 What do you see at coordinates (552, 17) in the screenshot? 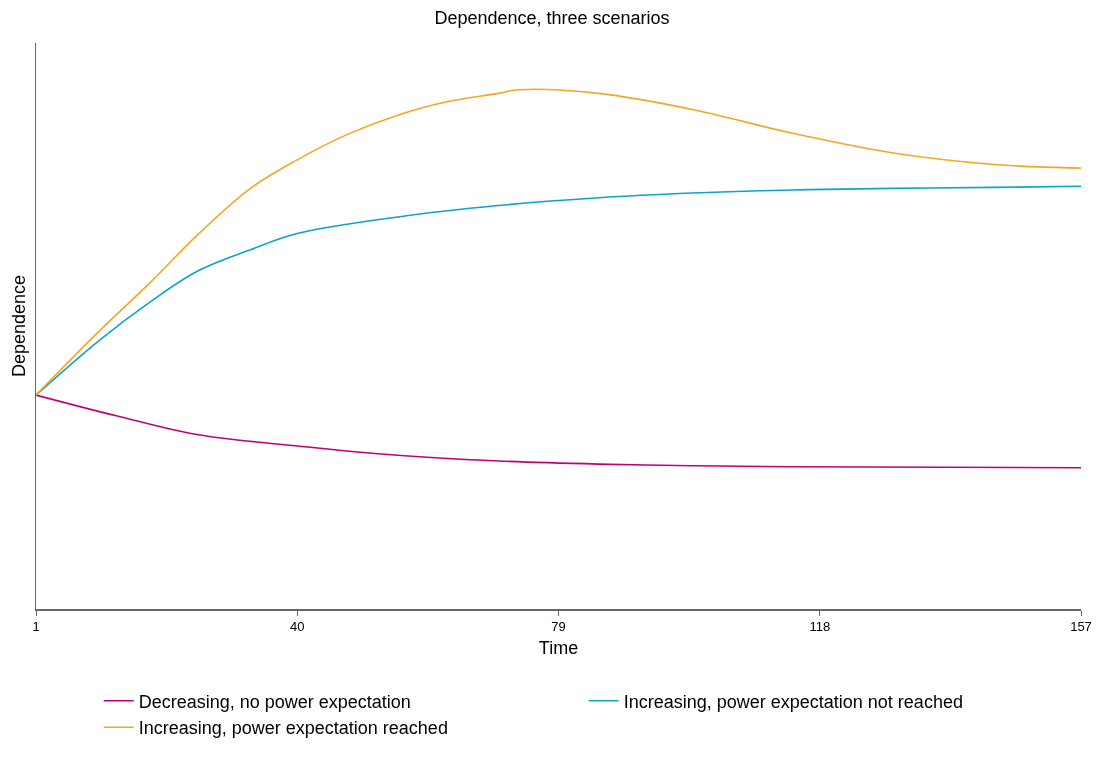
I see `chart-title: Dependence, three scenarios` at bounding box center [552, 17].